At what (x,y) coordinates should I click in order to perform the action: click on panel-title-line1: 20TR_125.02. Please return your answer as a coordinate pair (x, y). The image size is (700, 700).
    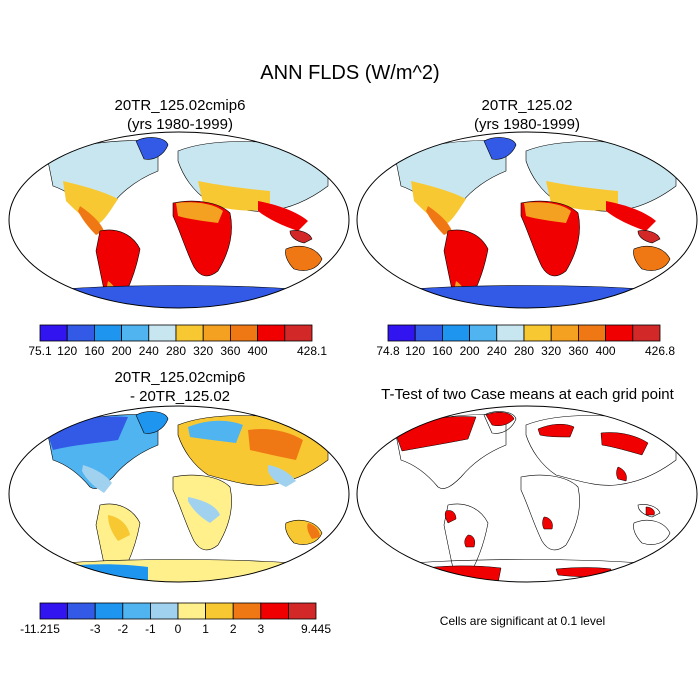
    Looking at the image, I should click on (527, 105).